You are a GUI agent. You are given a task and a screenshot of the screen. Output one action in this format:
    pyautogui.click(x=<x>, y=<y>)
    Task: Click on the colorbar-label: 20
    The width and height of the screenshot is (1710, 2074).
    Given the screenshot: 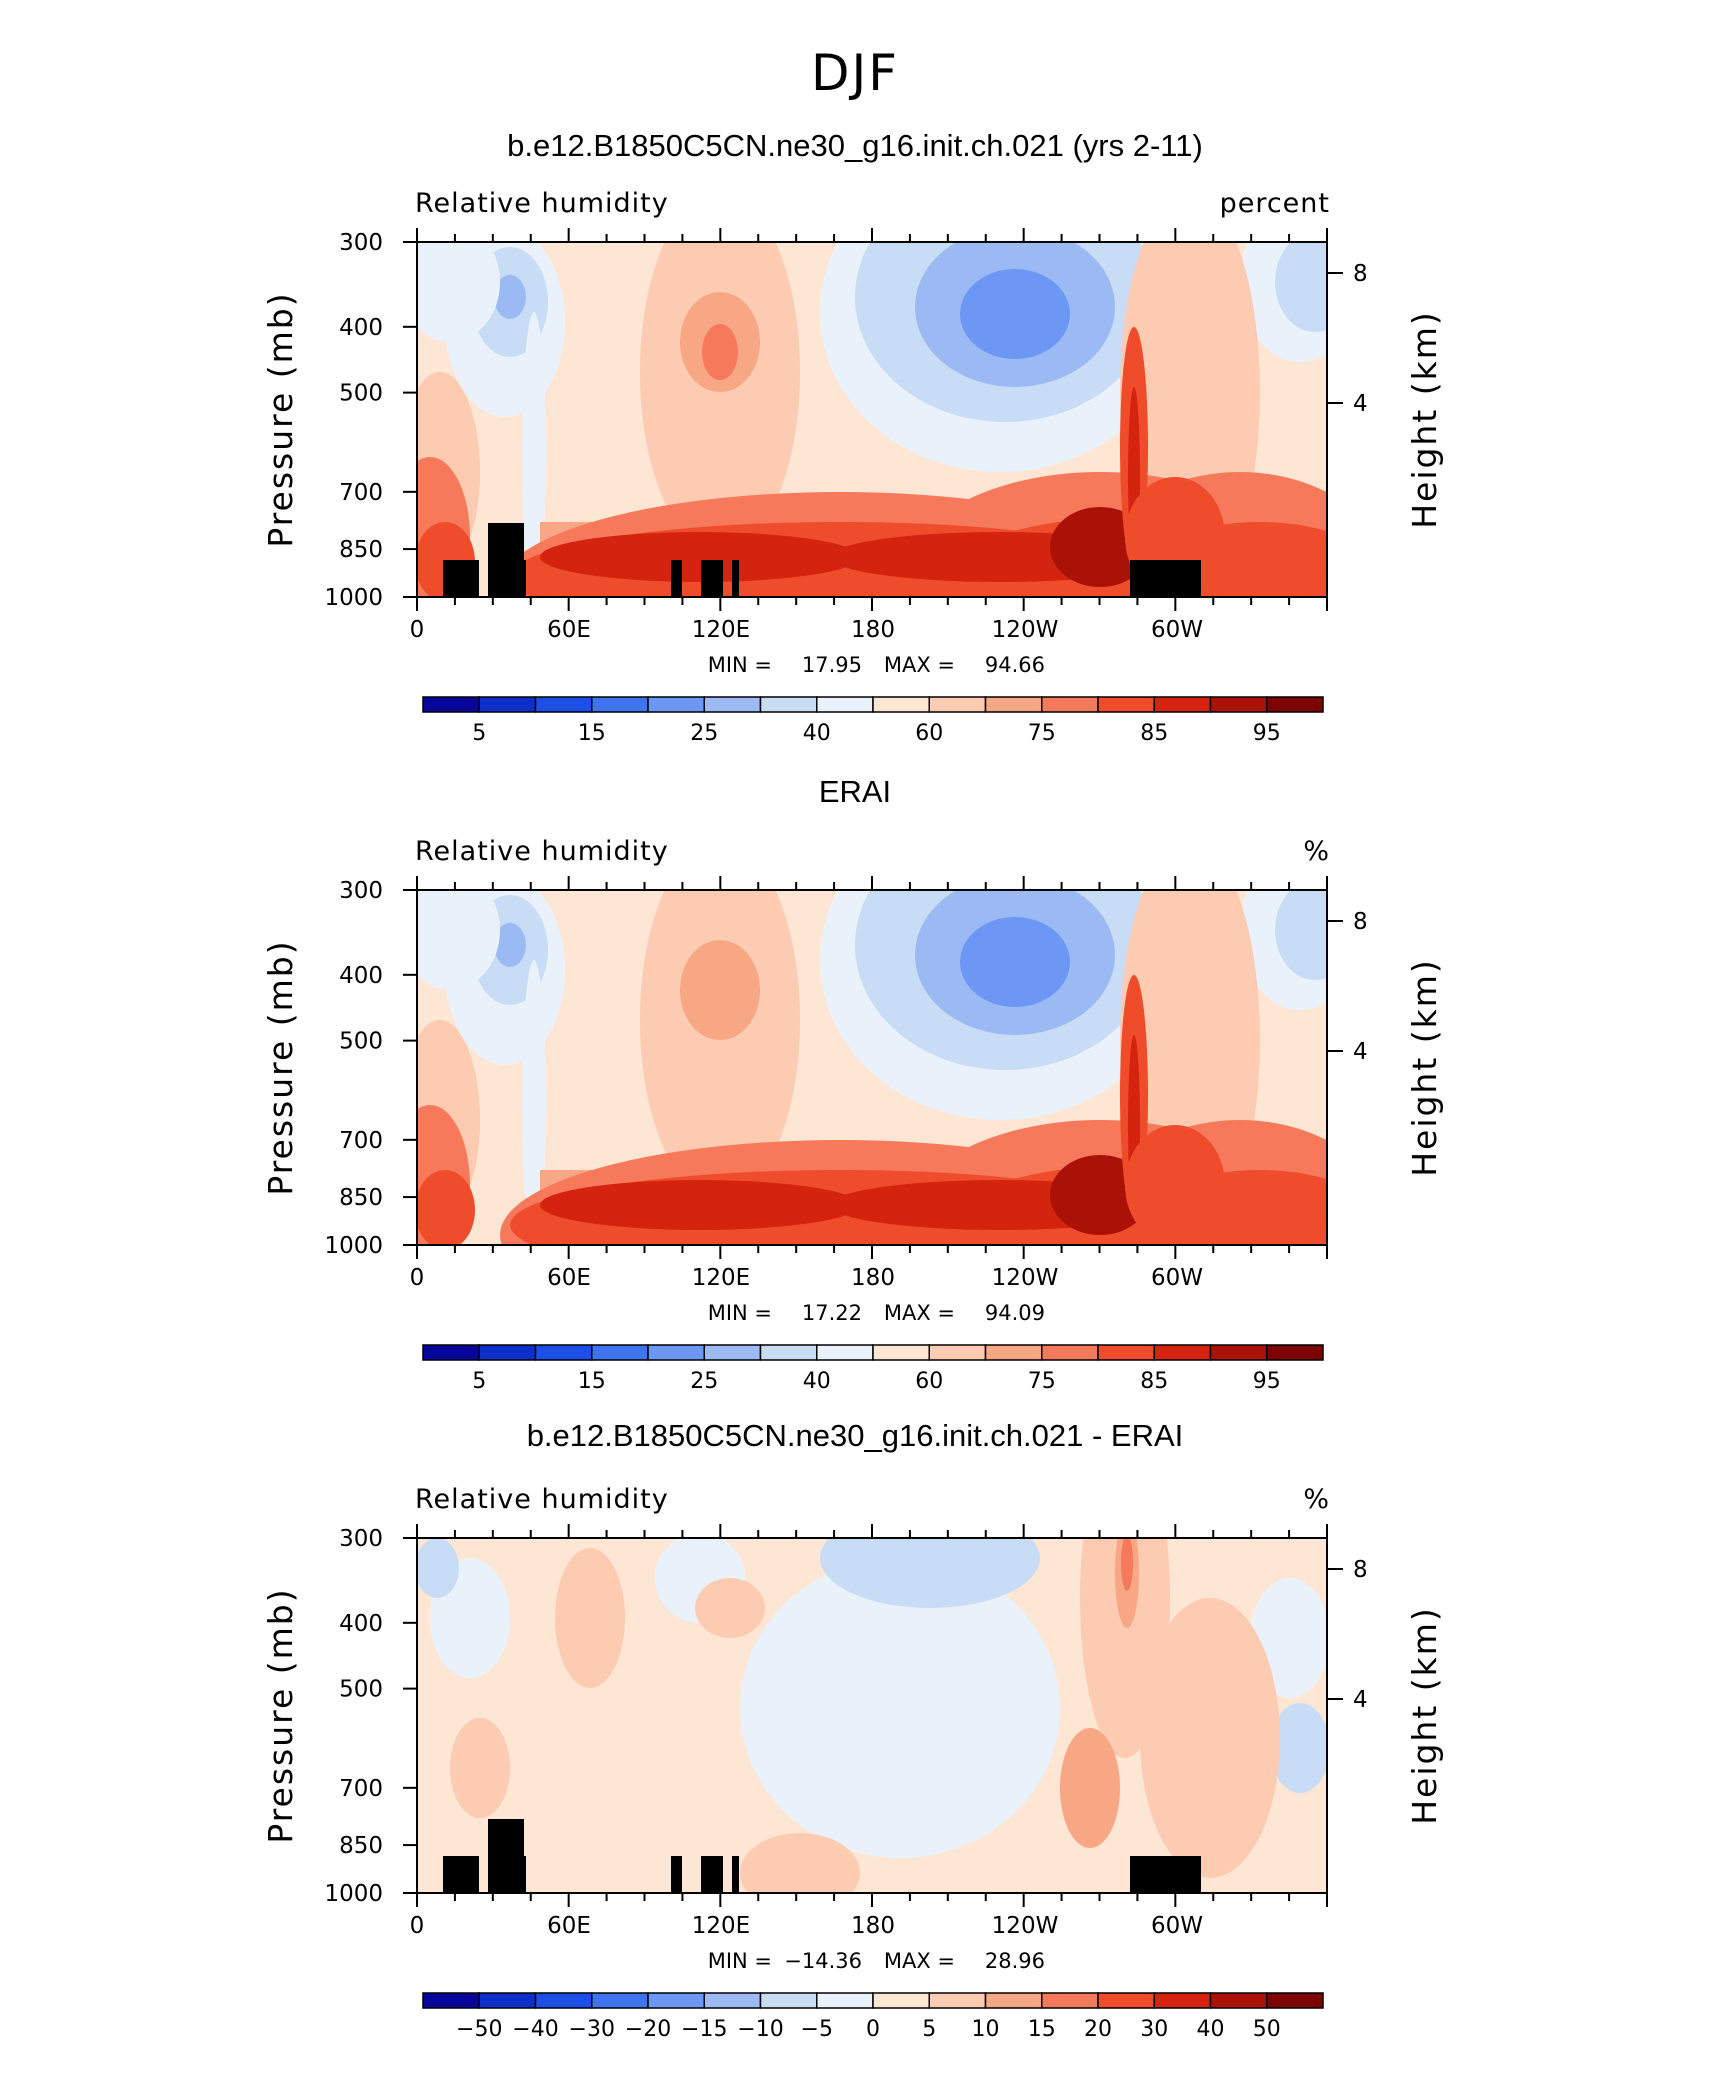 What is the action you would take?
    pyautogui.click(x=1098, y=2029)
    